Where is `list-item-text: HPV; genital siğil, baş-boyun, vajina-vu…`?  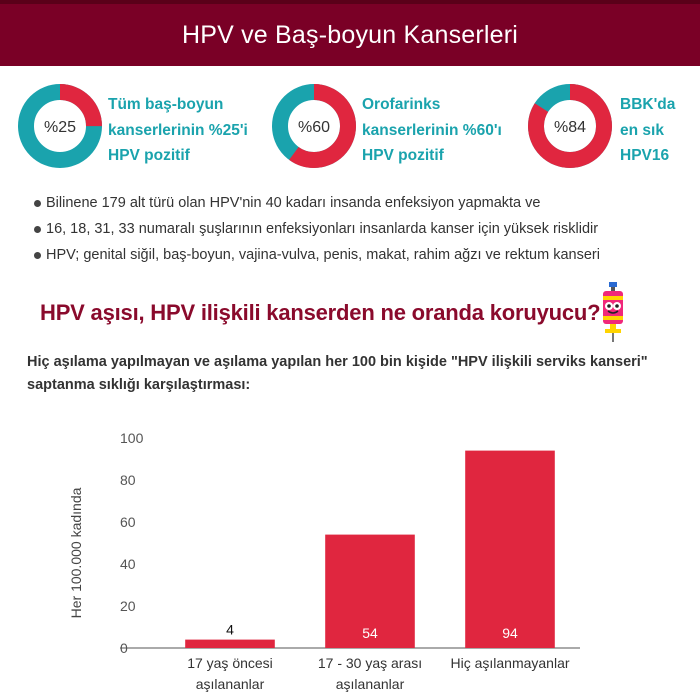
list-item-text: HPV; genital siğil, baş-boyun, vajina-vu… is located at coordinates (323, 255).